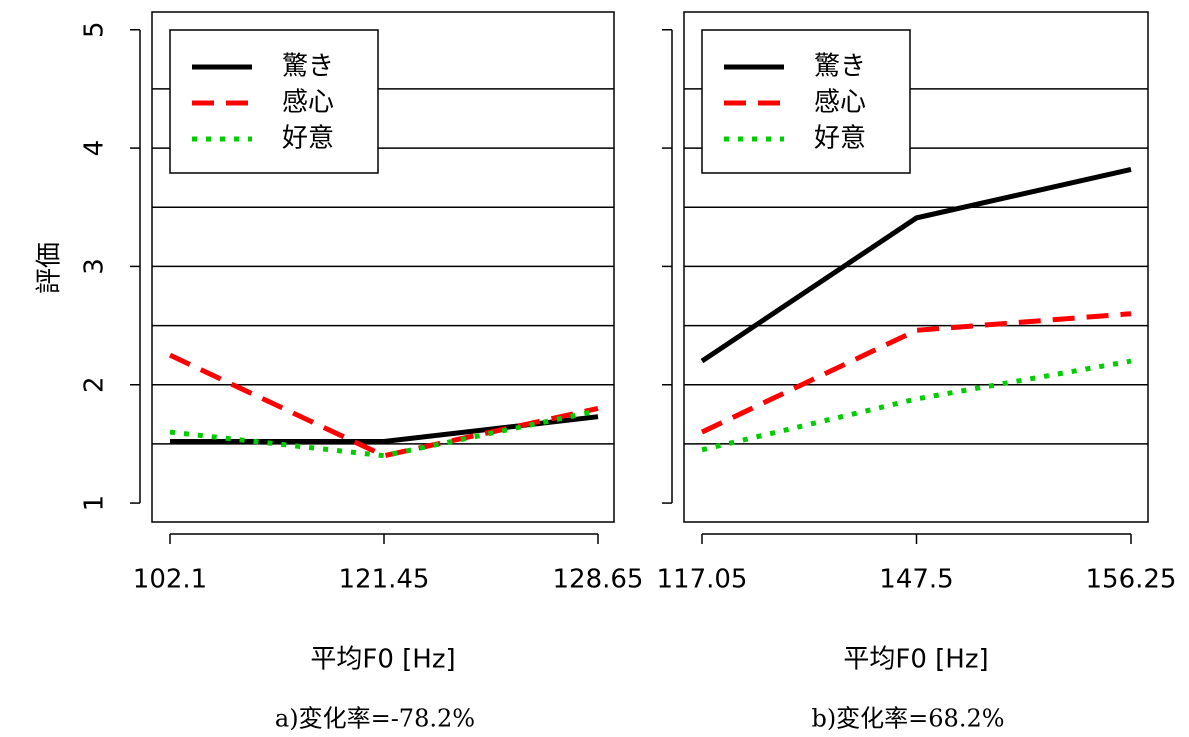 This screenshot has height=737, width=1189. I want to click on x-tick-label: 117.05, so click(702, 580).